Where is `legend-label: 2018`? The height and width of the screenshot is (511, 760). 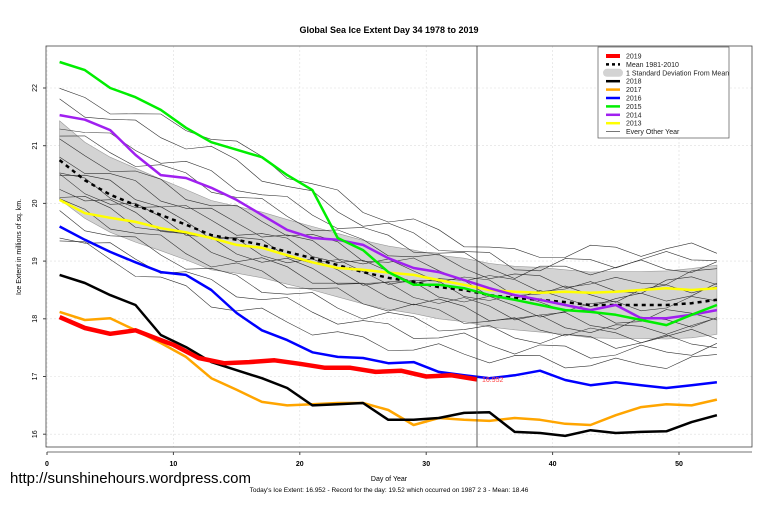 legend-label: 2018 is located at coordinates (634, 82).